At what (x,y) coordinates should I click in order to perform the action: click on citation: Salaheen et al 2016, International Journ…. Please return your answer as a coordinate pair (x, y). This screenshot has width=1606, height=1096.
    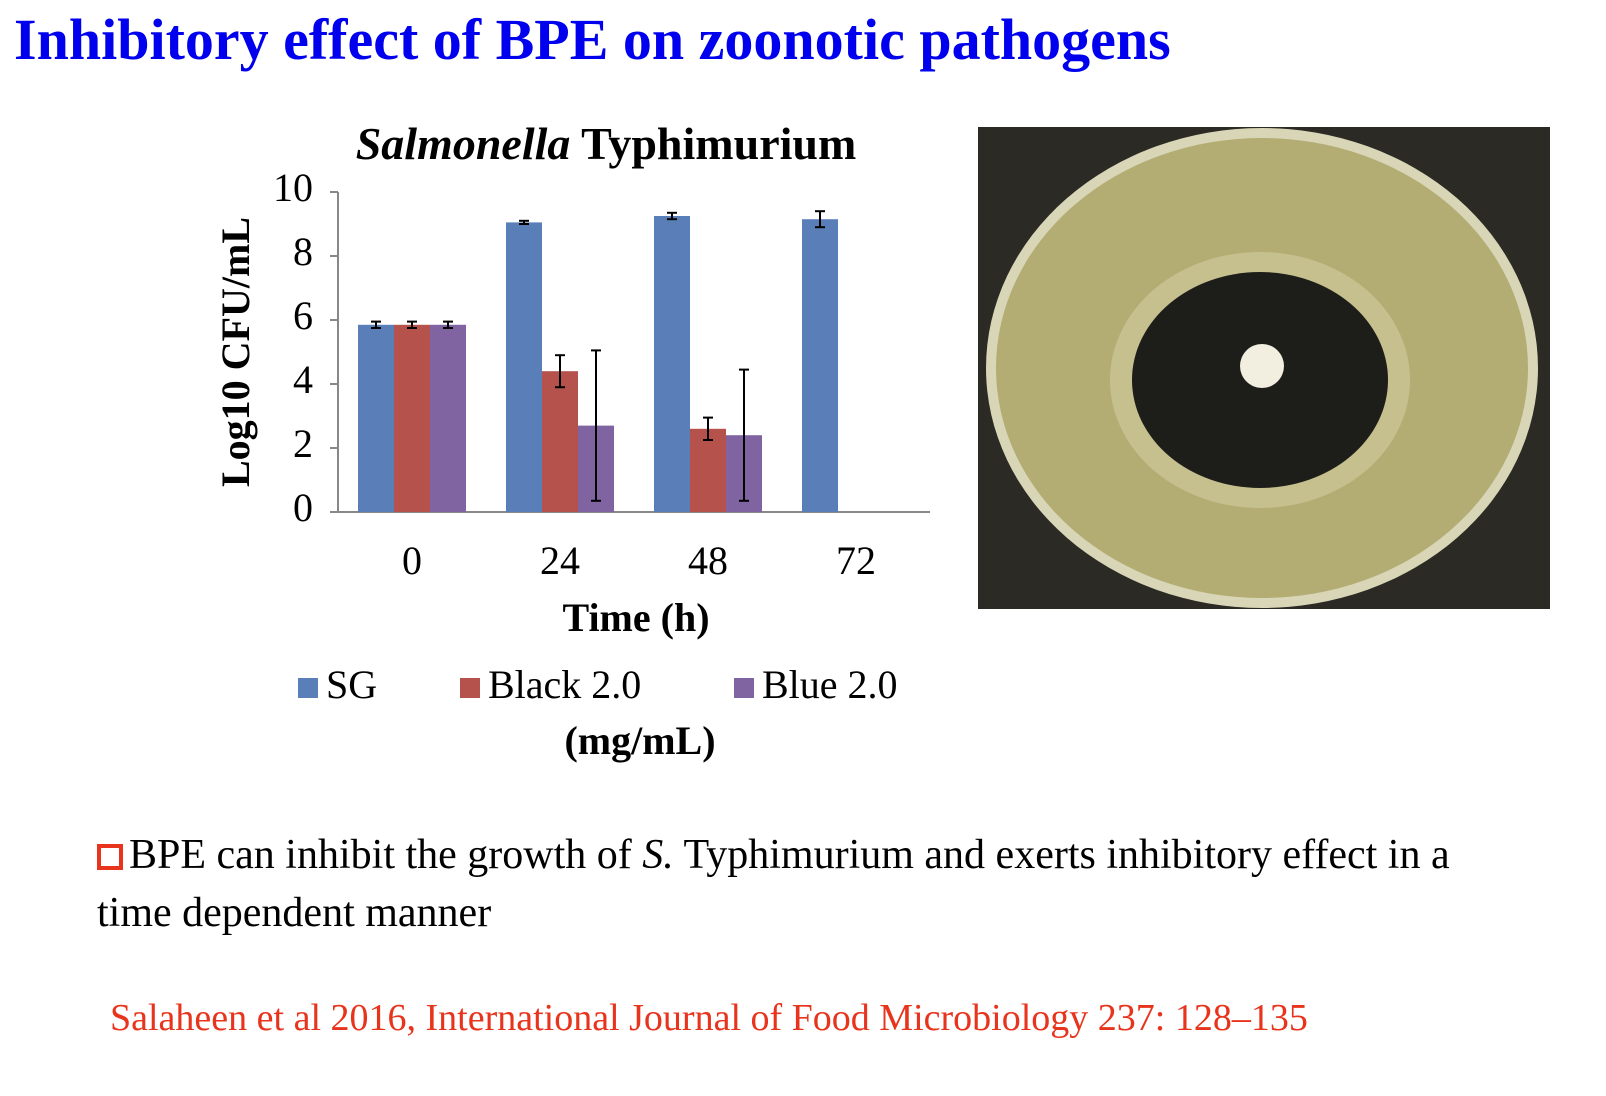
    Looking at the image, I should click on (709, 1018).